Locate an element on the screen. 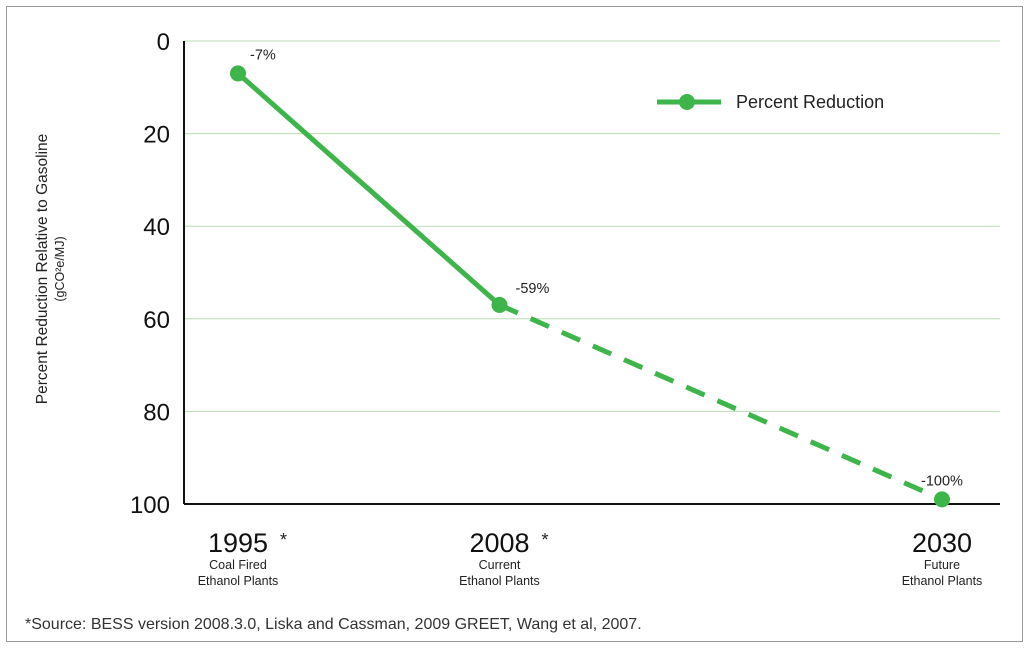 This screenshot has height=650, width=1031. series-segment-dashed is located at coordinates (721, 402).